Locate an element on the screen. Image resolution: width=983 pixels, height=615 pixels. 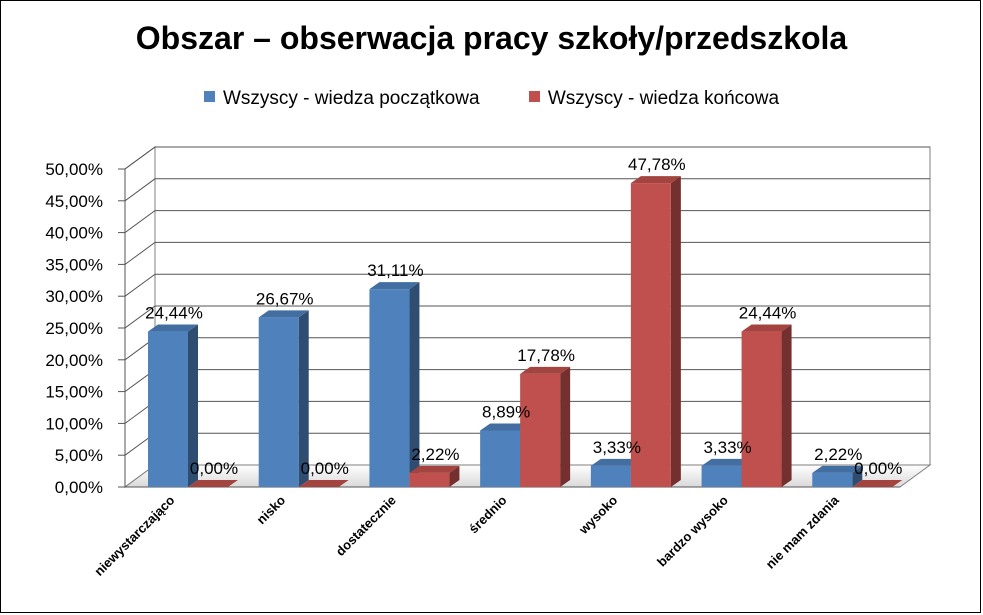
y-tick-label: 5,00% is located at coordinates (79, 455).